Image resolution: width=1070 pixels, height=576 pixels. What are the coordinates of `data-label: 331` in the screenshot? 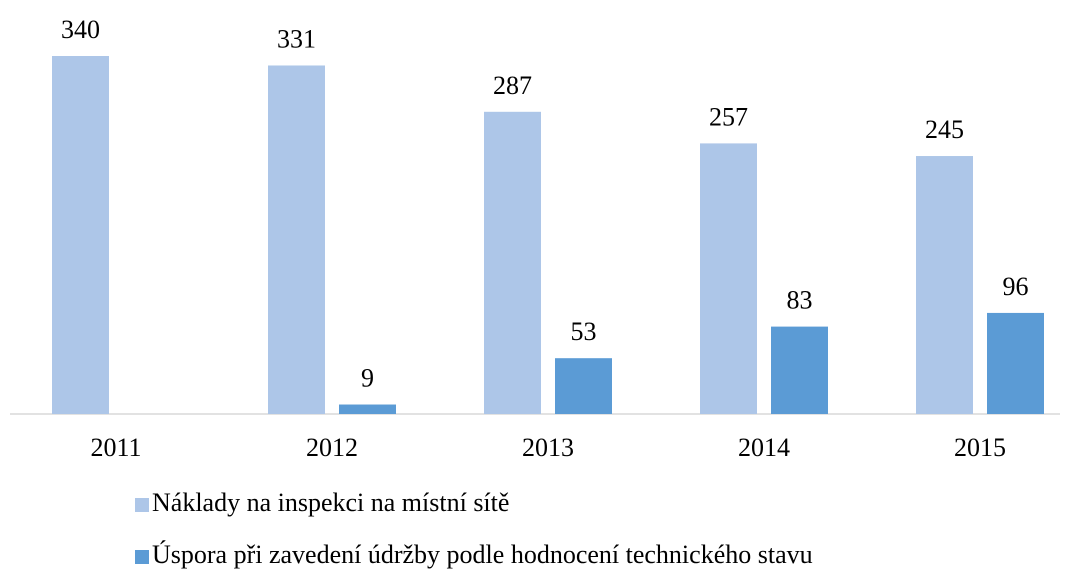 It's located at (296, 38).